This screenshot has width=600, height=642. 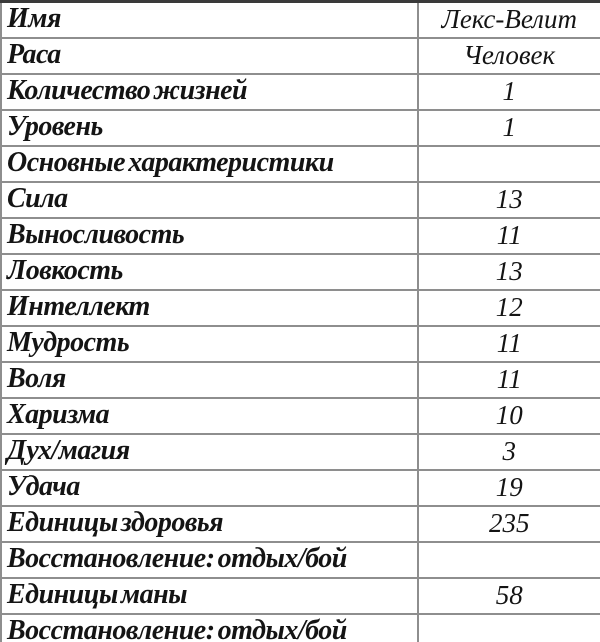 I want to click on stat-label: Дух/магия, so click(x=209, y=452).